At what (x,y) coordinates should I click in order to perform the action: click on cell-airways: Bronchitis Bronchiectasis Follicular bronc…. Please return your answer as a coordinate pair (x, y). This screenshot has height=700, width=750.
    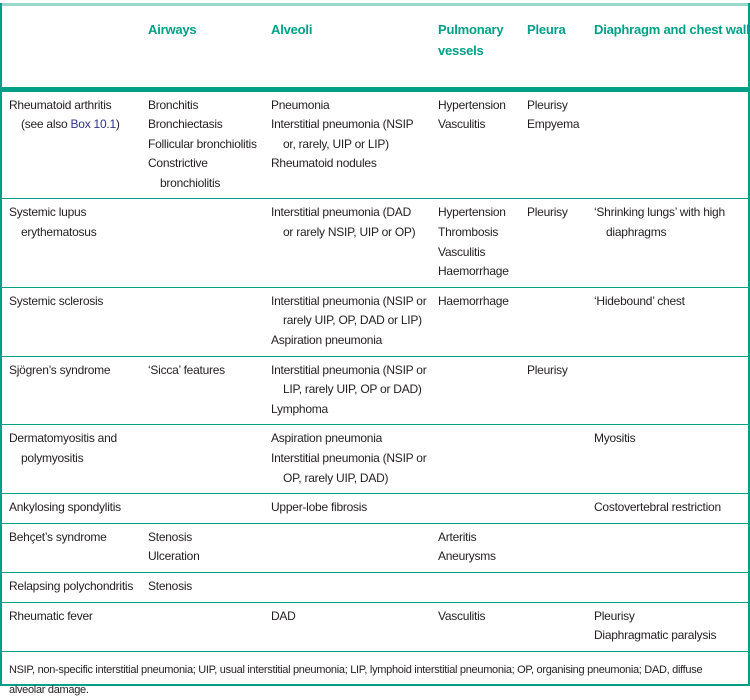
    Looking at the image, I should click on (209, 144).